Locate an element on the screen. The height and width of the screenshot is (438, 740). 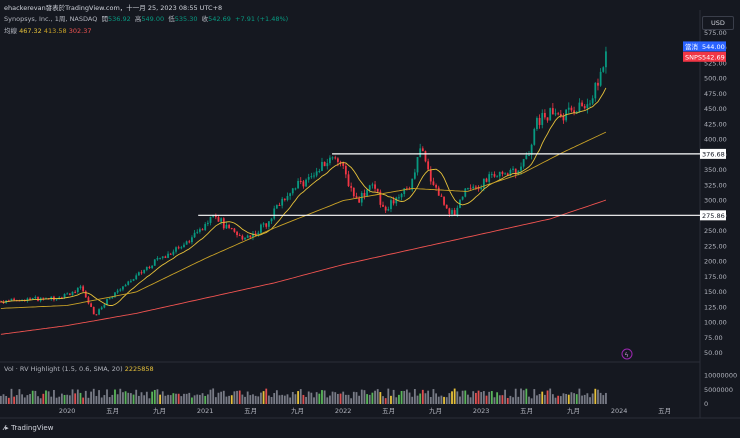
y-tick-label: 500.00 is located at coordinates (715, 79).